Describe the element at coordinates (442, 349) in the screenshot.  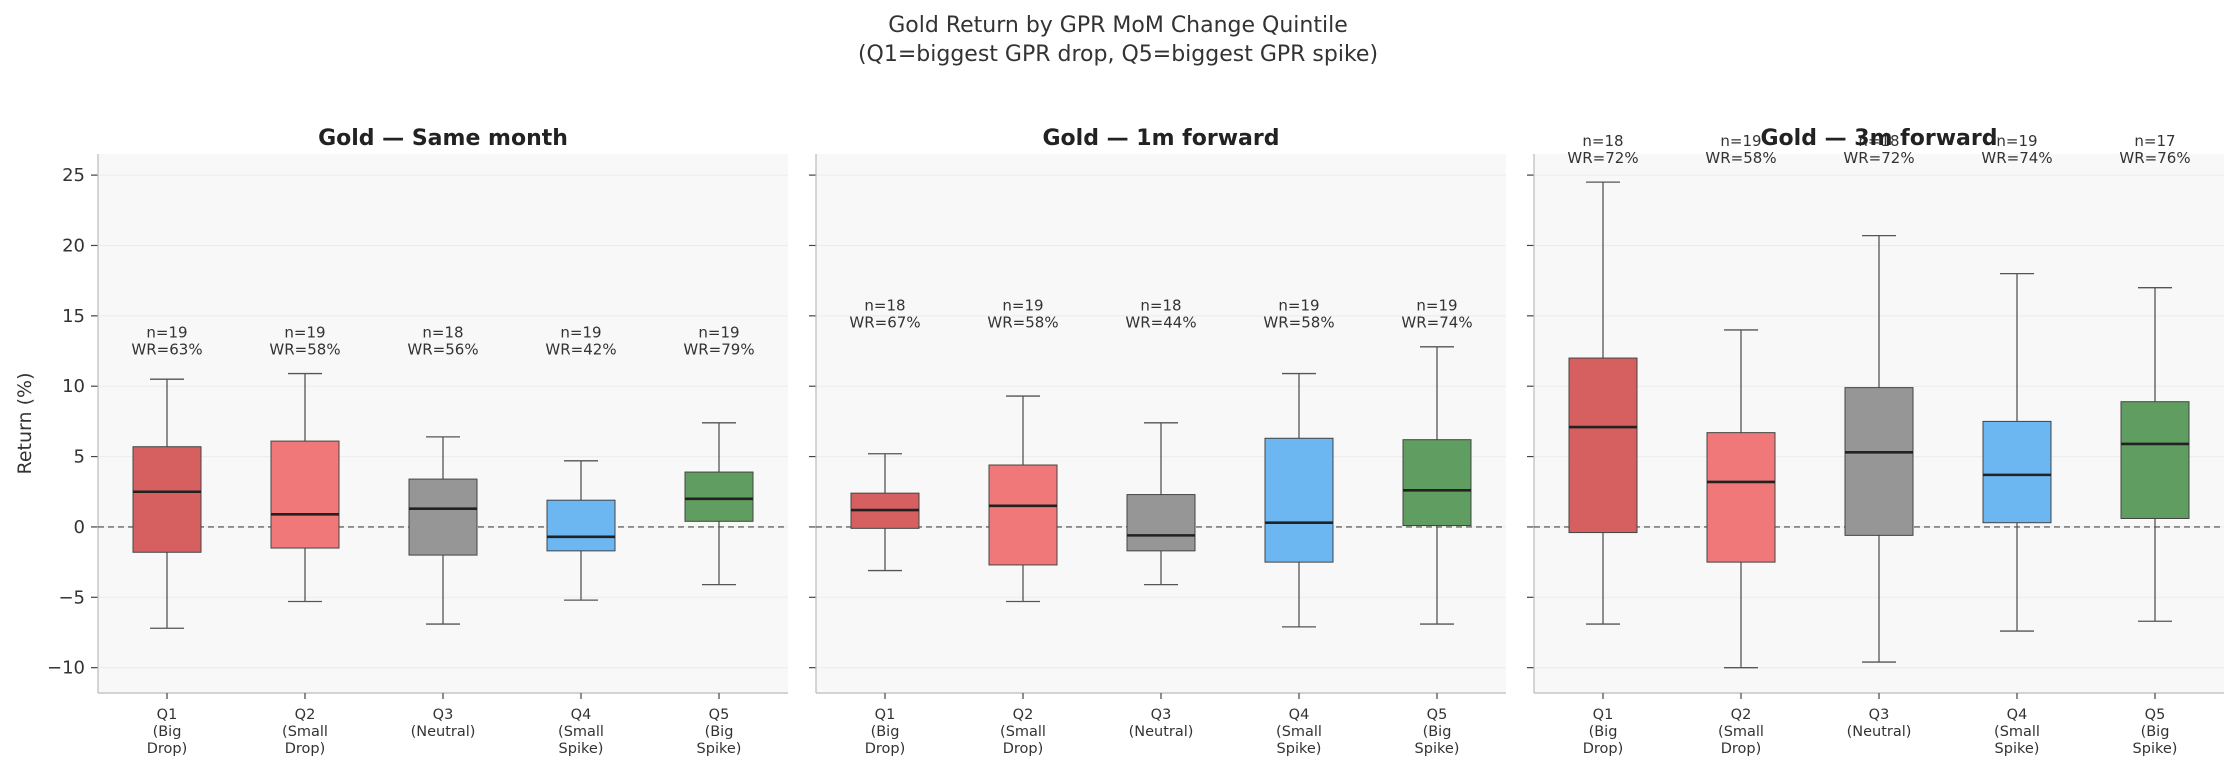
I see `win-rate-label: WR=56%` at that location.